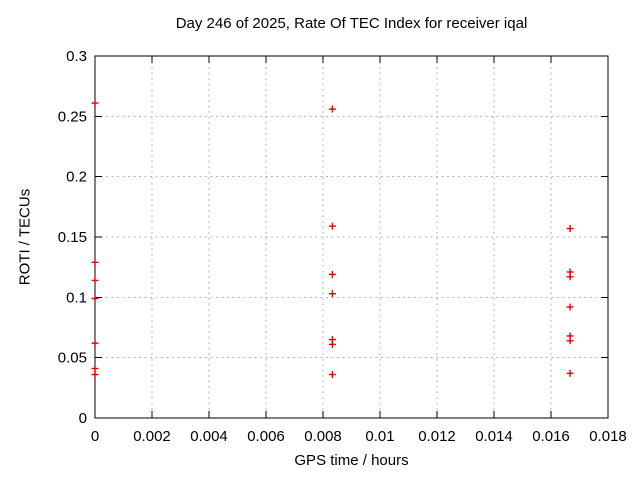  What do you see at coordinates (494, 436) in the screenshot?
I see `x-tick-label: 0.014` at bounding box center [494, 436].